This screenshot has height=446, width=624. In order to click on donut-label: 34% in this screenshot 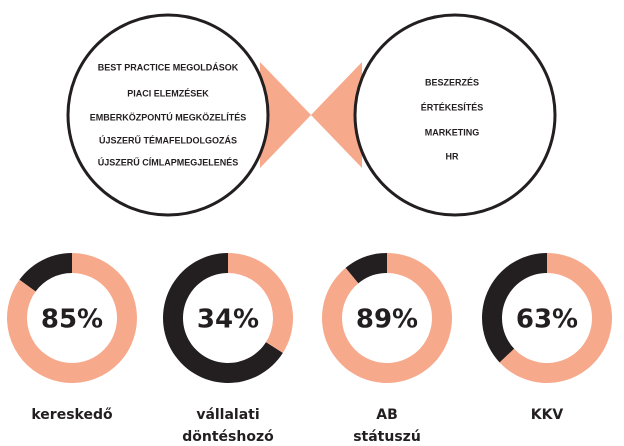, I will do `click(228, 320)`.